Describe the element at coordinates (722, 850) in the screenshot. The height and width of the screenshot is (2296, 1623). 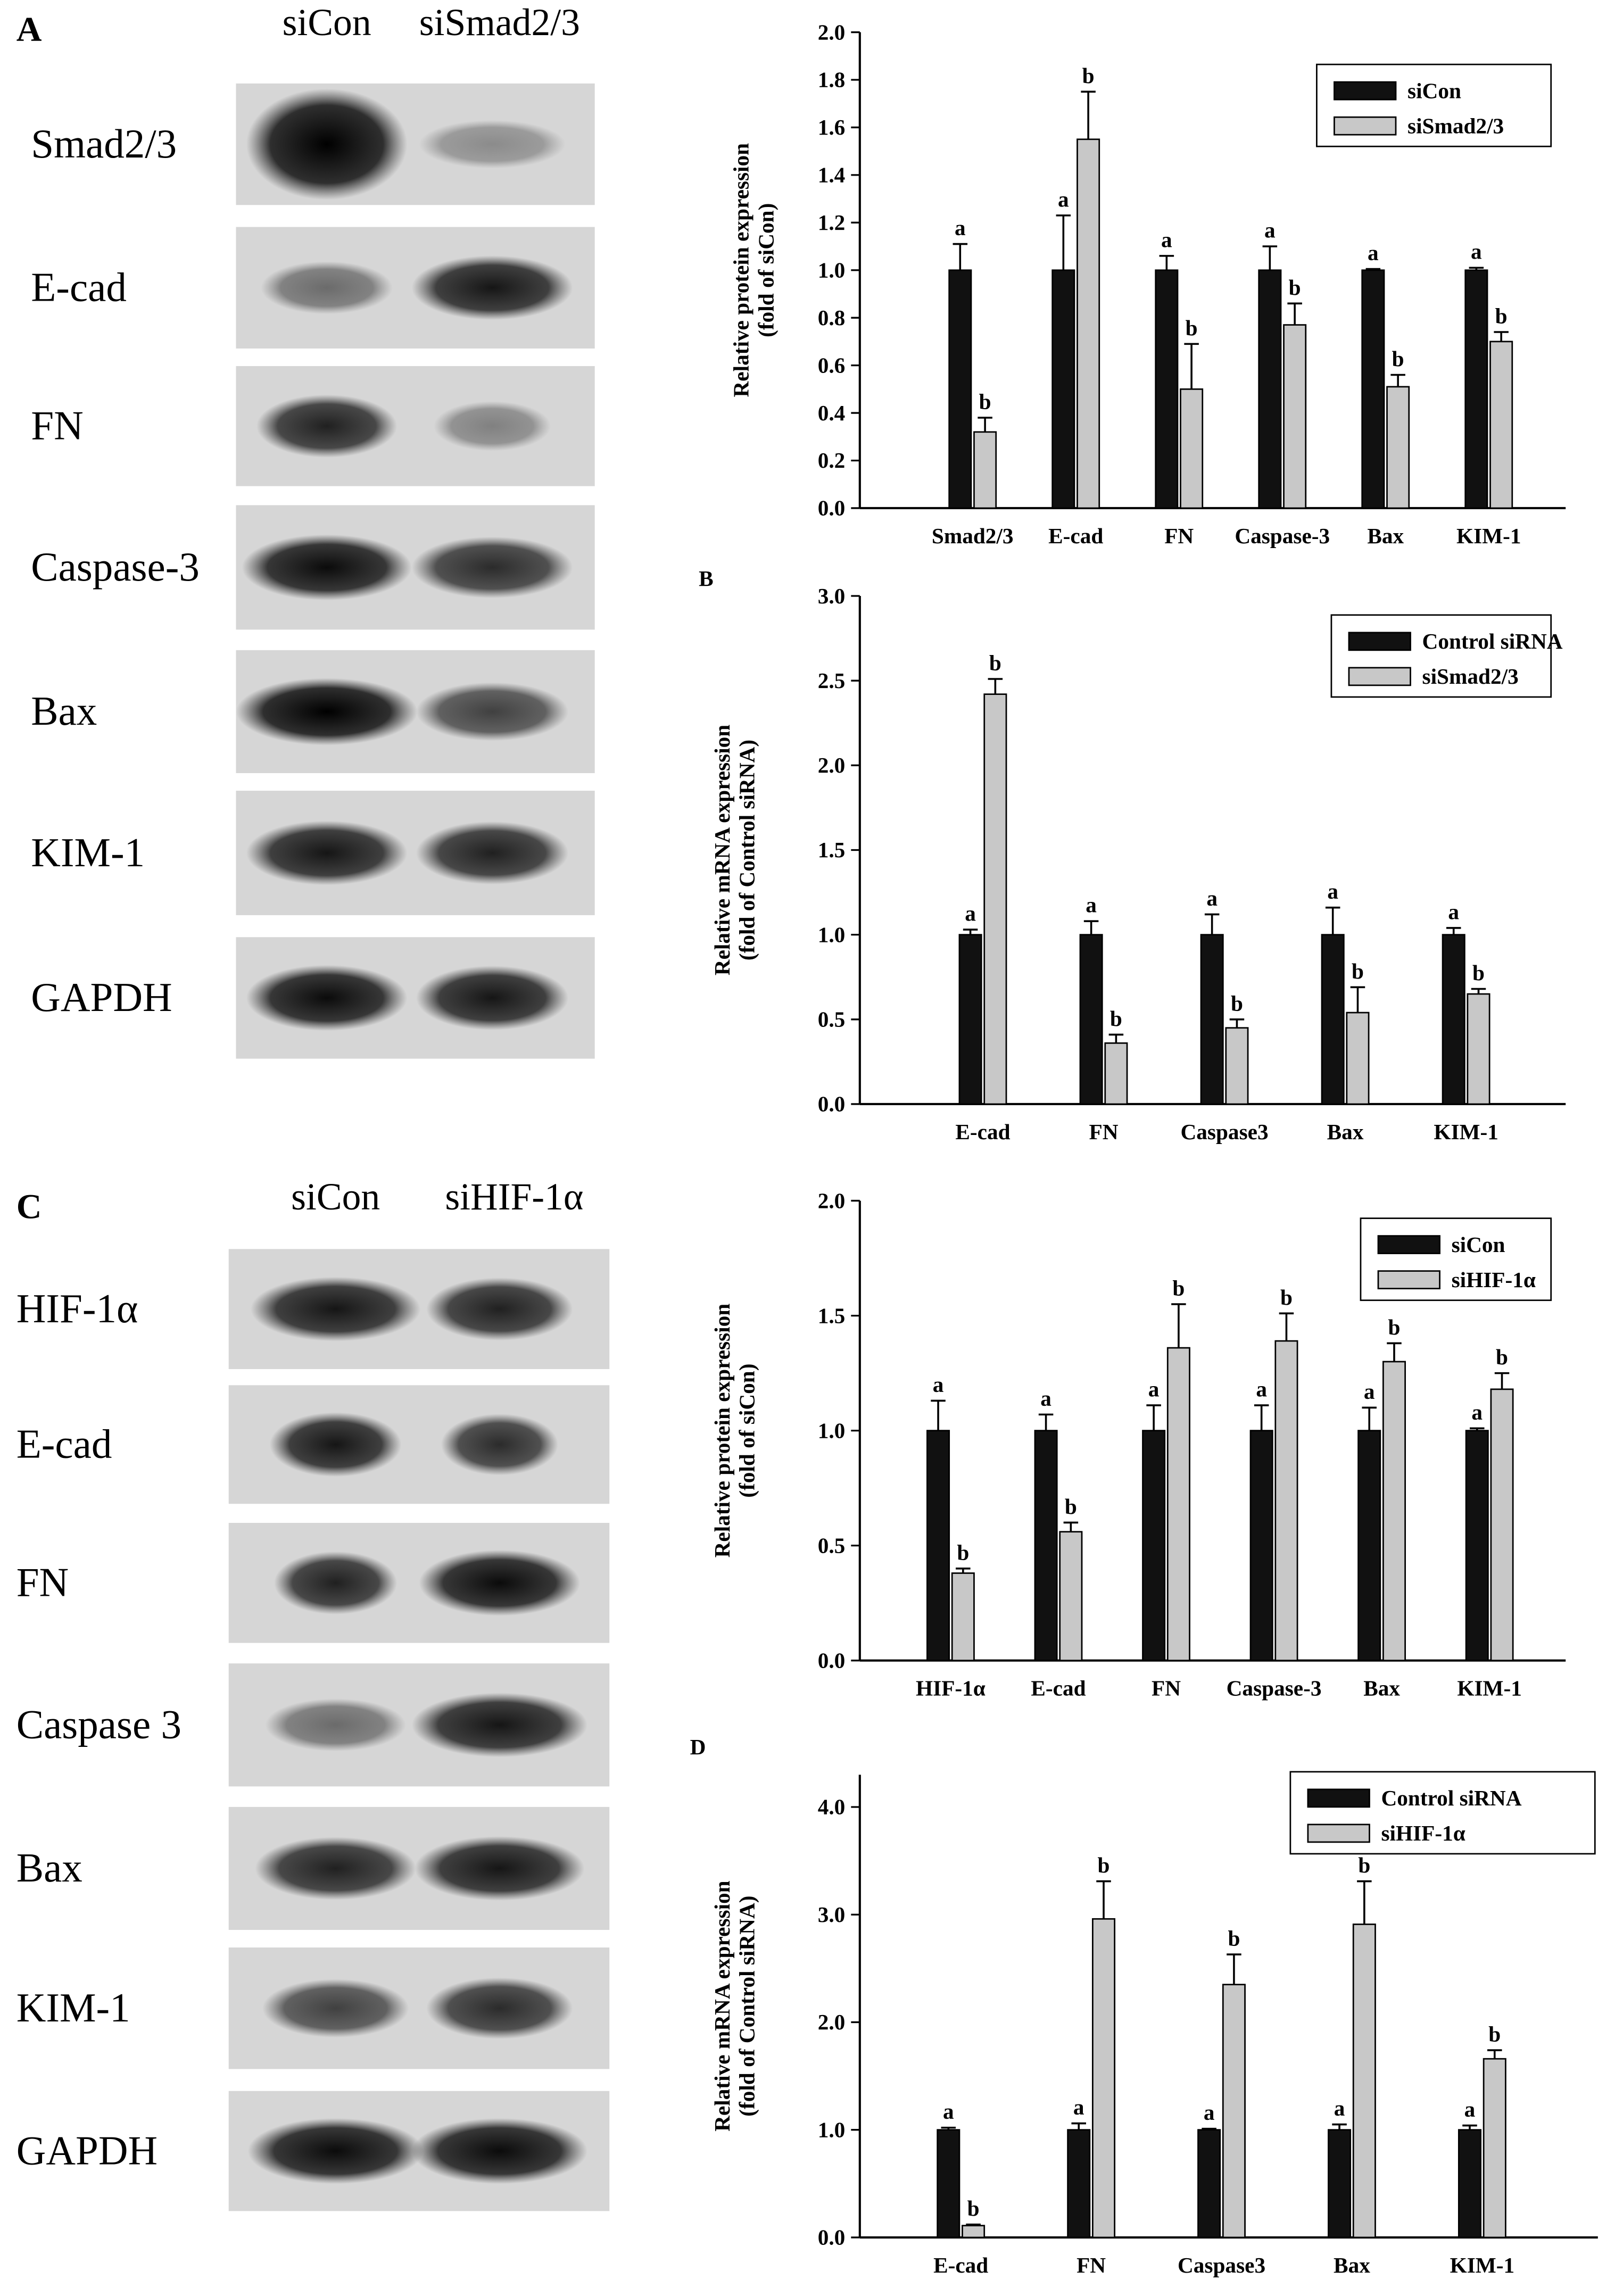
I see `y-axis-label: Relative mRNA expression` at that location.